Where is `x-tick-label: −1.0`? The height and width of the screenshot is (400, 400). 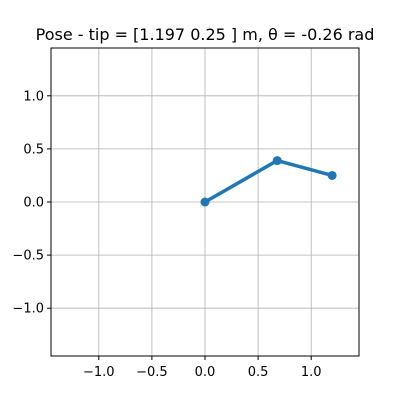
x-tick-label: −1.0 is located at coordinates (99, 372).